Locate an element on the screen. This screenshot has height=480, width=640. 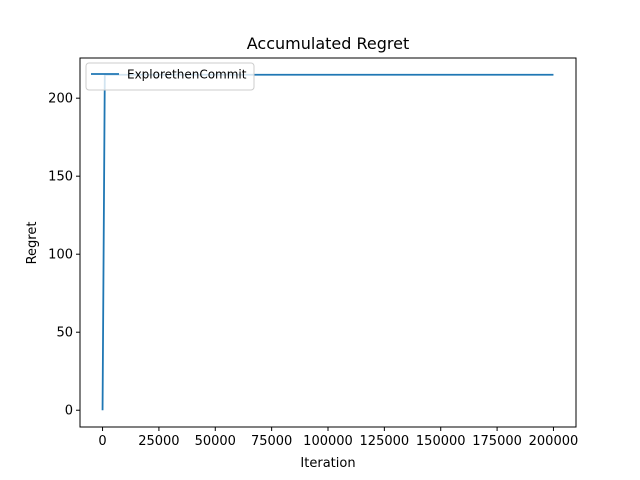
y-tick-label: 200 is located at coordinates (60, 99).